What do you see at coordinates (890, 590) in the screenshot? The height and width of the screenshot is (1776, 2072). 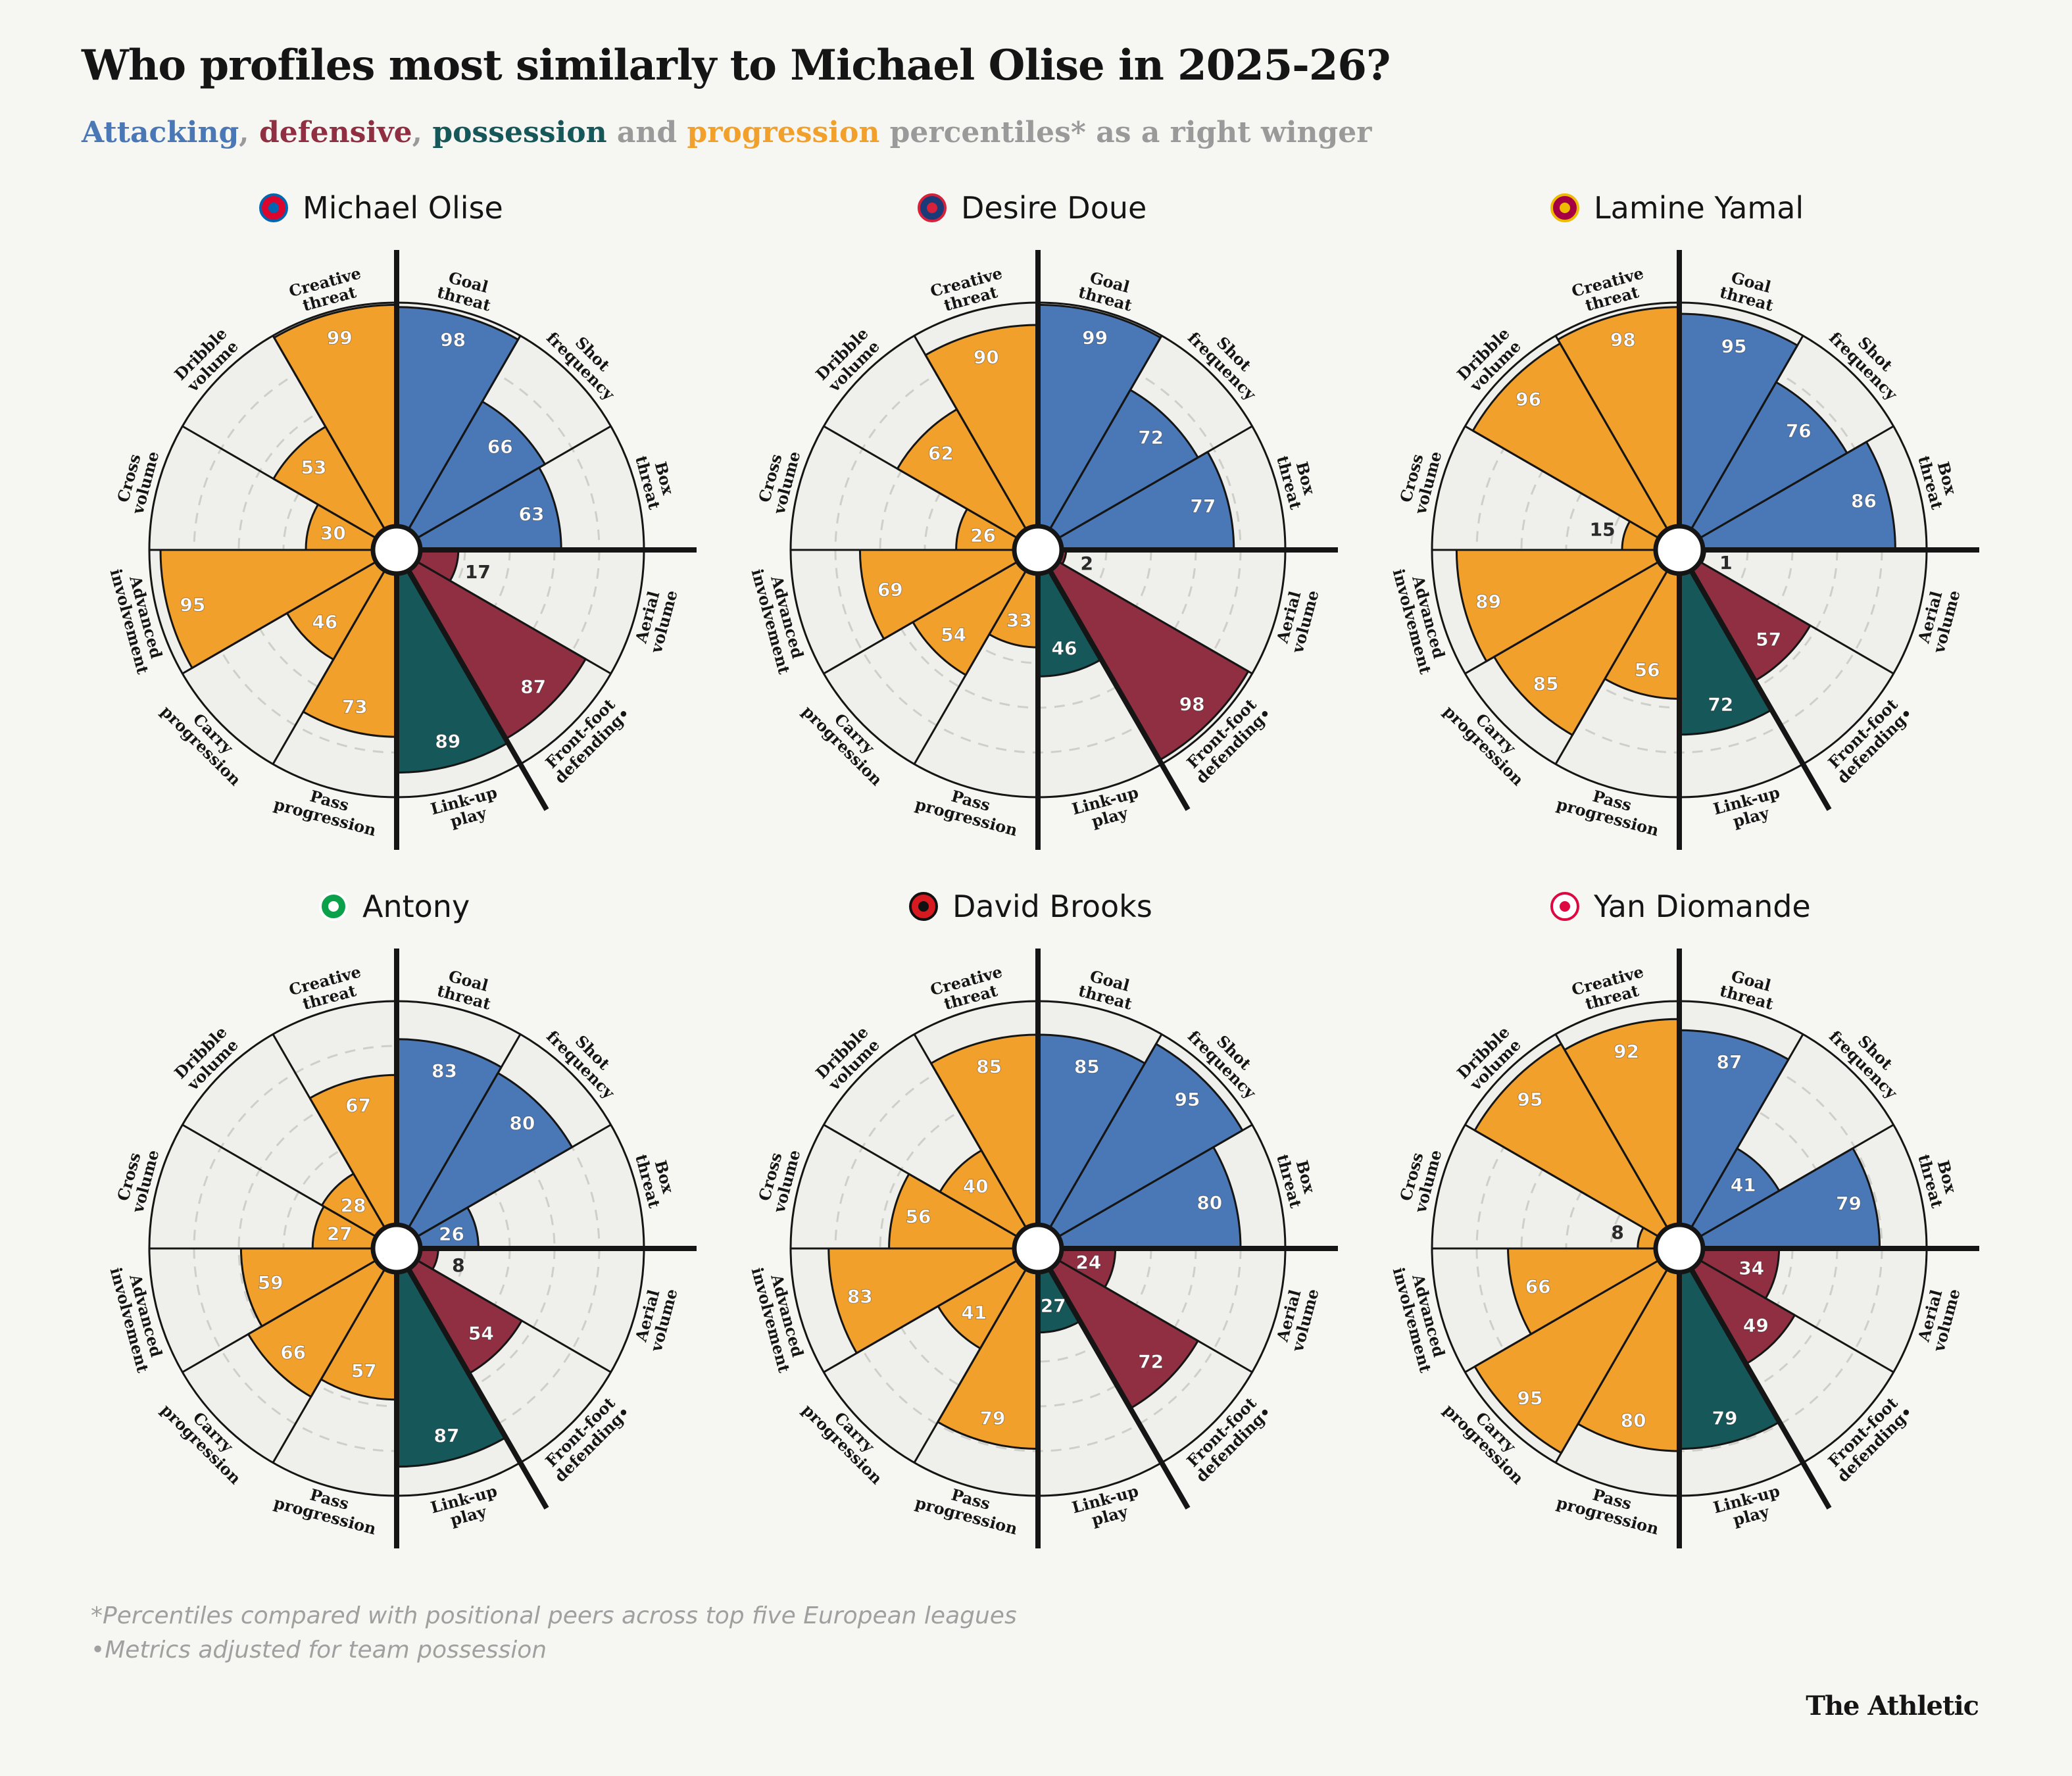 I see `data-label-advanced-involvement: 69` at bounding box center [890, 590].